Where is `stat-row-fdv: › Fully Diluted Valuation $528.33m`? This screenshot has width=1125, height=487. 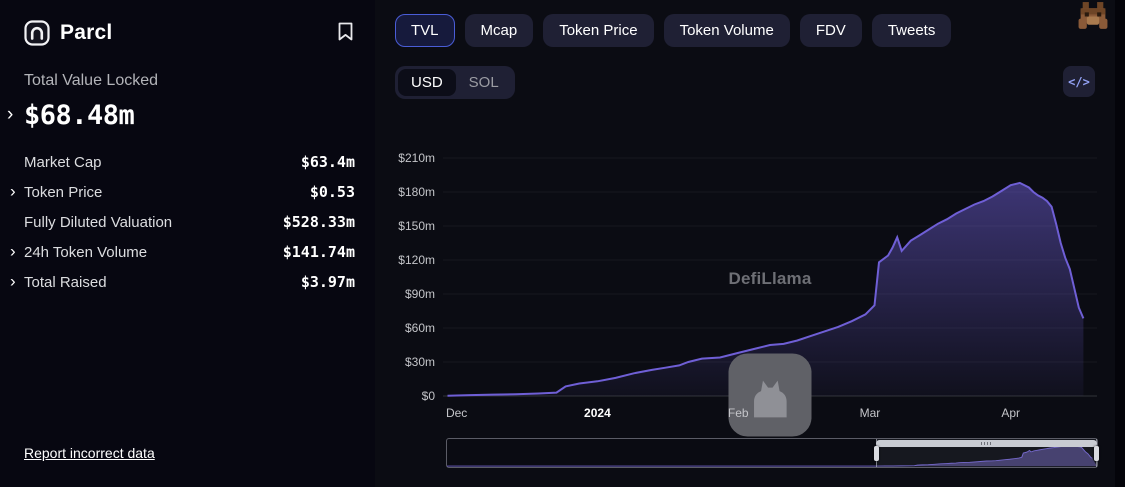
stat-row-fdv: › Fully Diluted Valuation $528.33m is located at coordinates (189, 222).